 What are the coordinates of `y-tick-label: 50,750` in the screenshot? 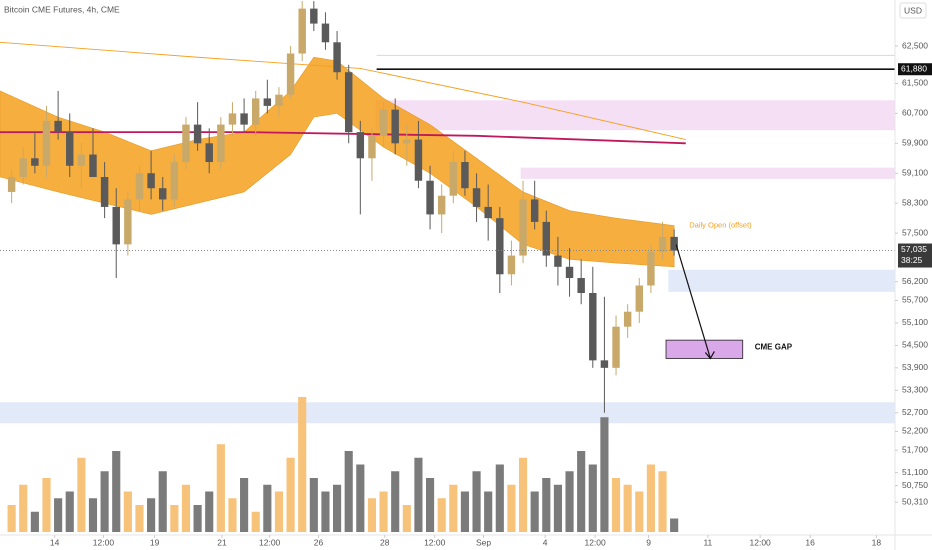 It's located at (915, 485).